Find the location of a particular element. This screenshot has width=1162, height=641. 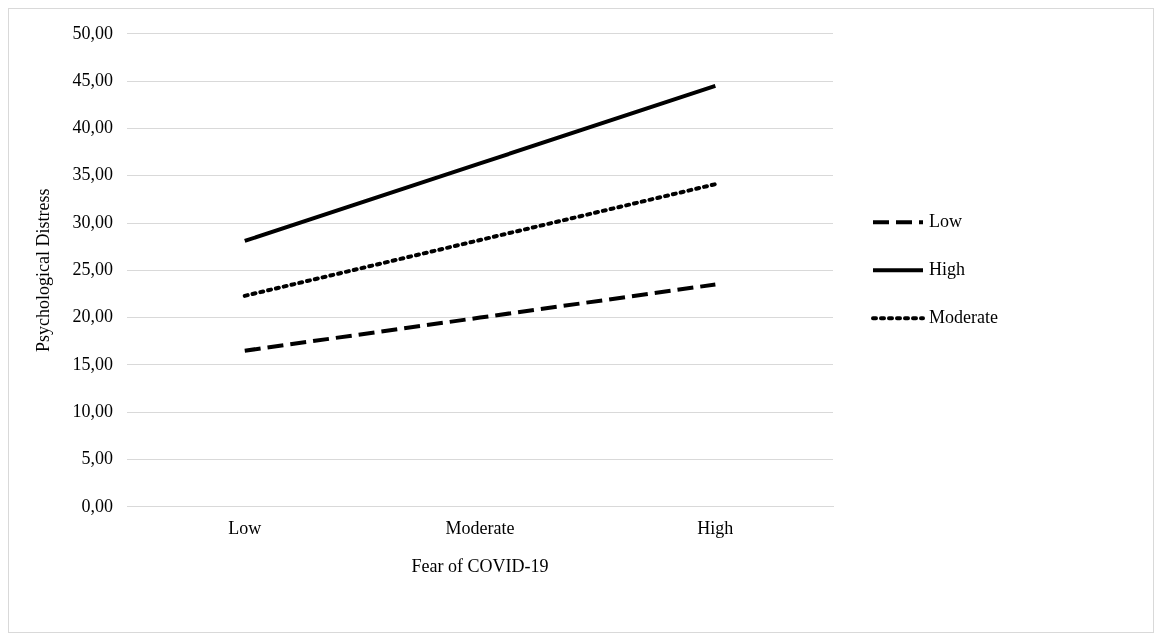

y-tick-label: 40,00 is located at coordinates (93, 127).